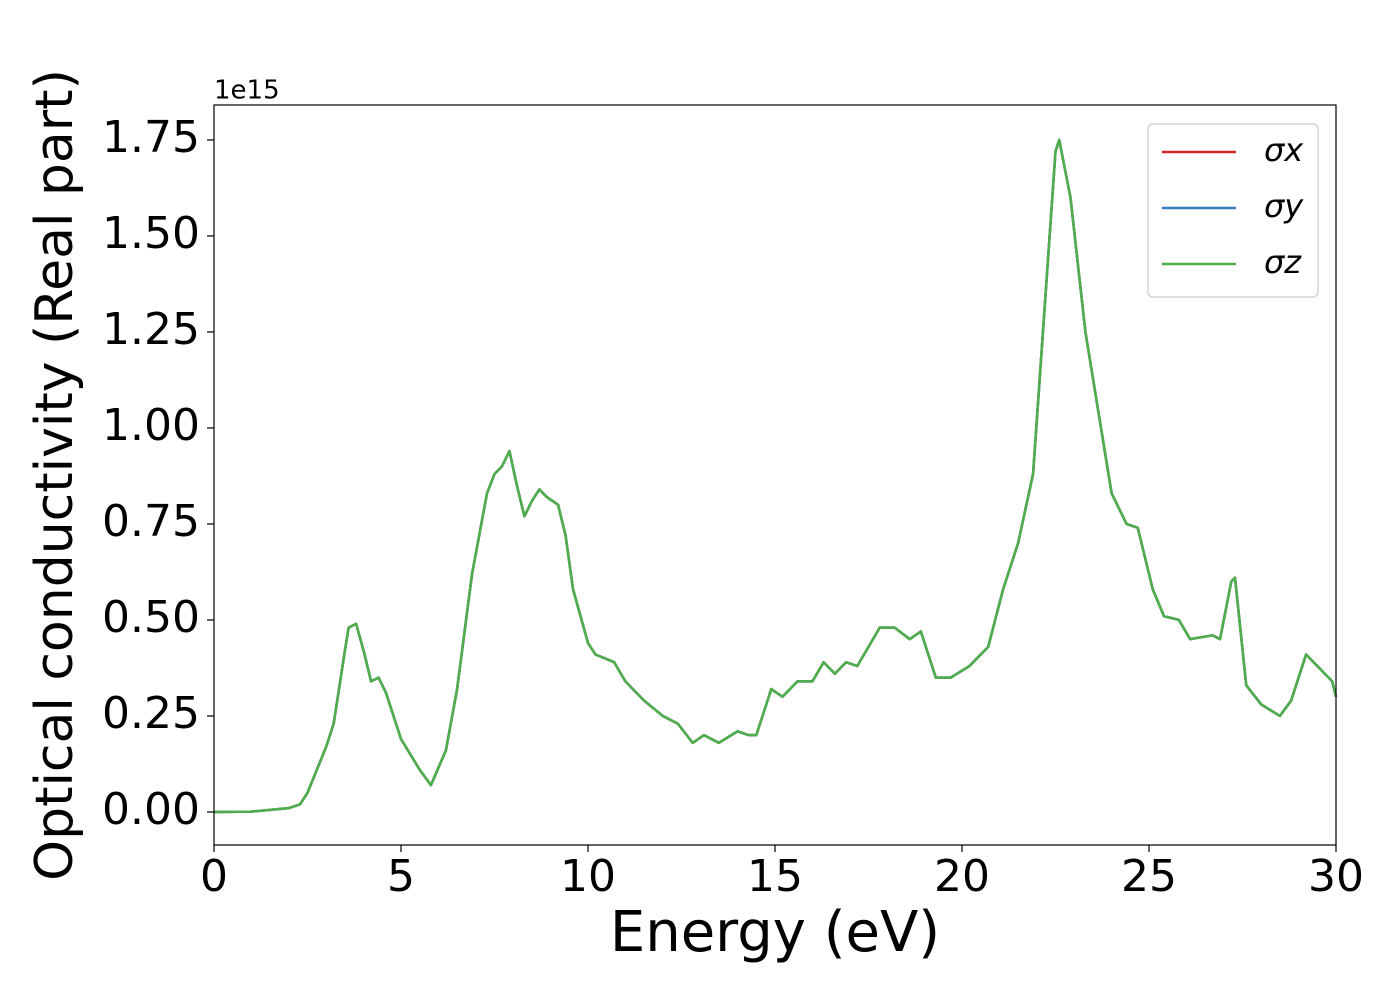 Image resolution: width=1400 pixels, height=1000 pixels. What do you see at coordinates (1336, 876) in the screenshot?
I see `x-tick-label: 30` at bounding box center [1336, 876].